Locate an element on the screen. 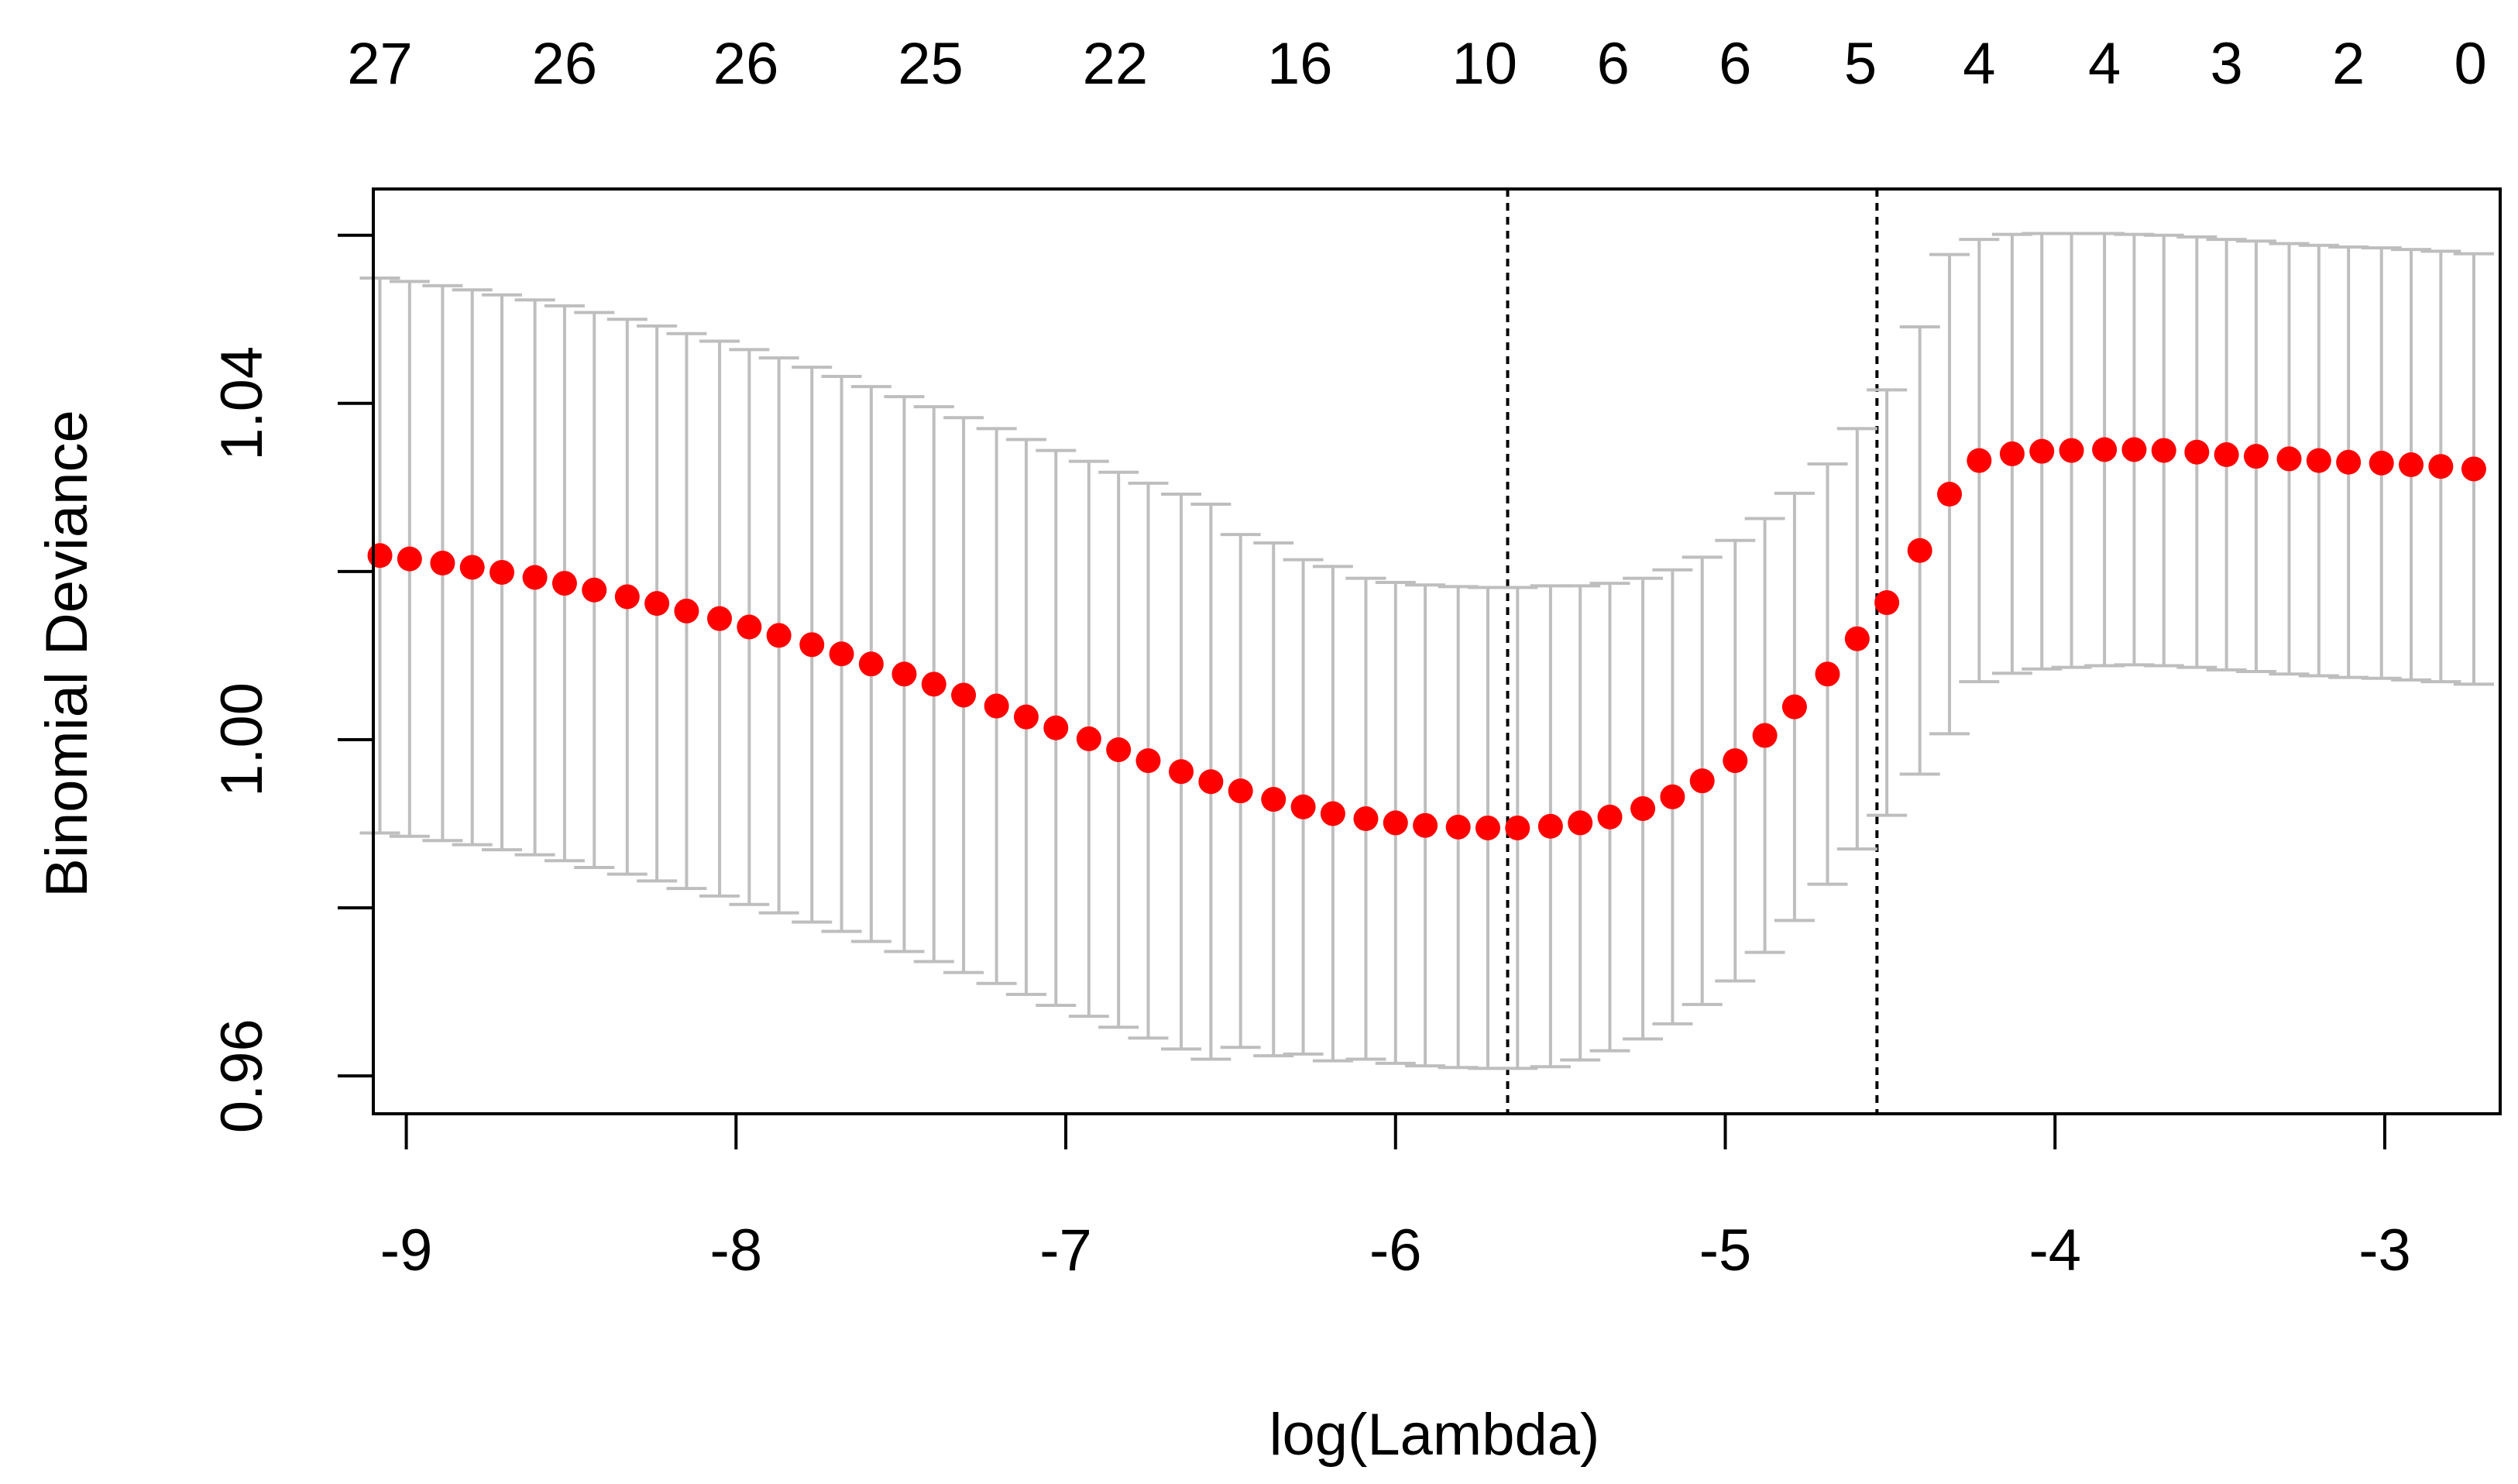  top-tick-label: 25 is located at coordinates (931, 64).